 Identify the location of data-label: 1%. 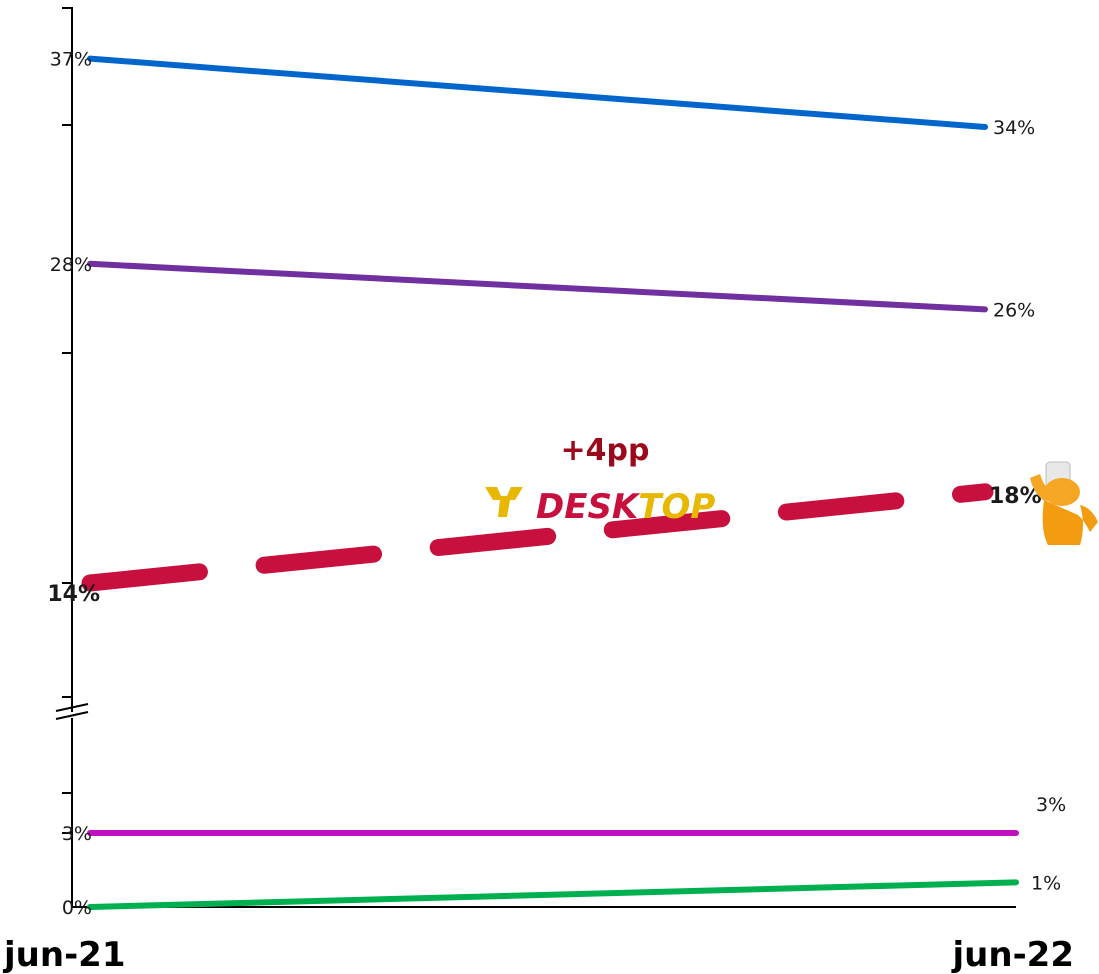
(1046, 883).